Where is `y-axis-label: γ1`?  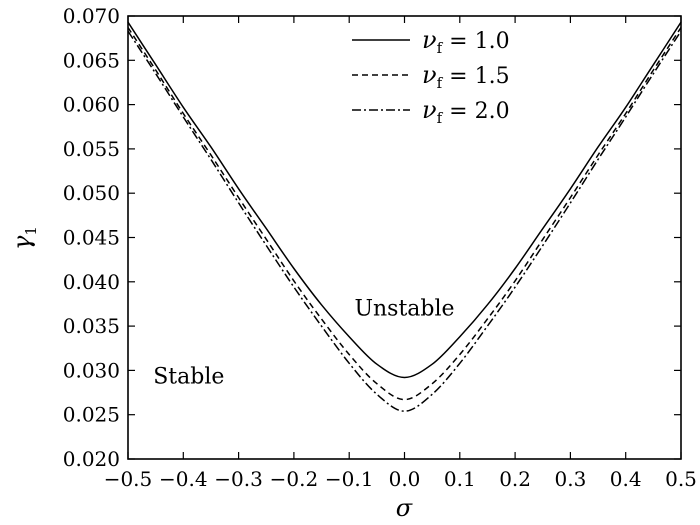 y-axis-label: γ1 is located at coordinates (24, 238).